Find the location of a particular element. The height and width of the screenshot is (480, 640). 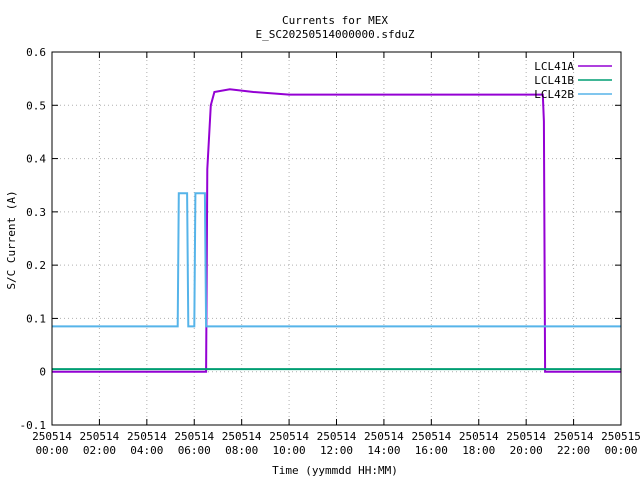

chart-title: Currents for MEX is located at coordinates (335, 20).